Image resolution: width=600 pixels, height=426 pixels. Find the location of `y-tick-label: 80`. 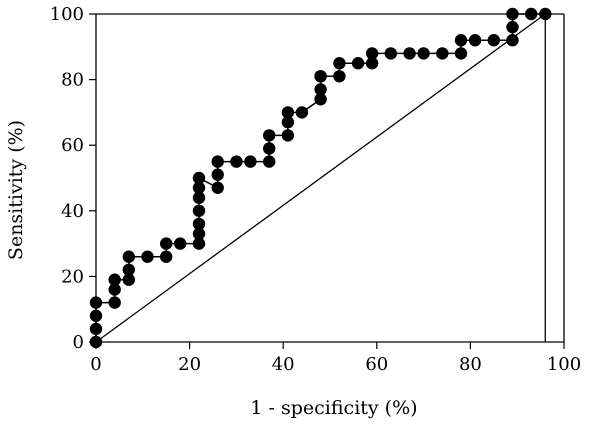

y-tick-label: 80 is located at coordinates (72, 80).